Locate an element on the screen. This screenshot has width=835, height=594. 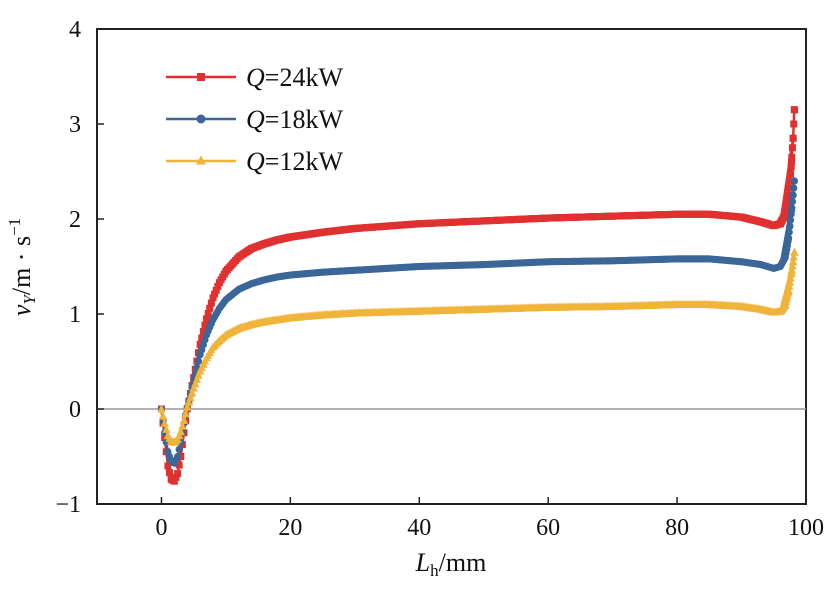
x-tick-label: 40 is located at coordinates (419, 528).